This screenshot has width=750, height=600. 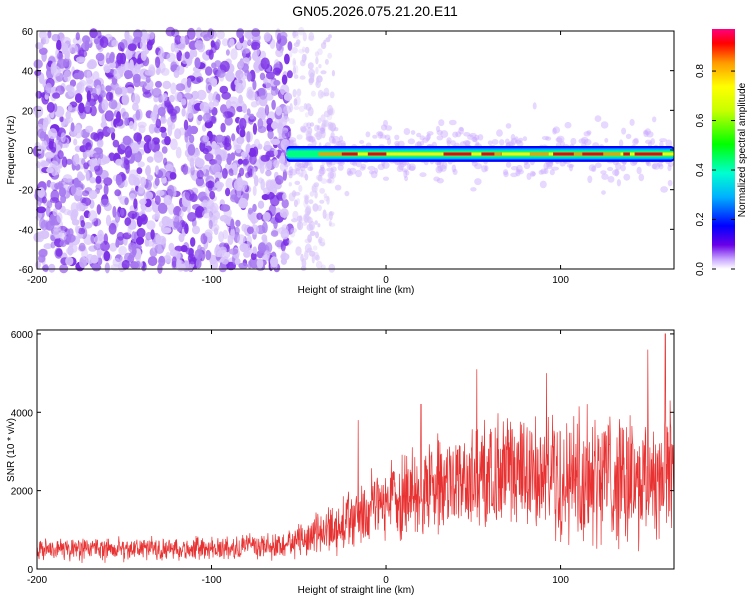 I want to click on signal-band-core, so click(x=512, y=154).